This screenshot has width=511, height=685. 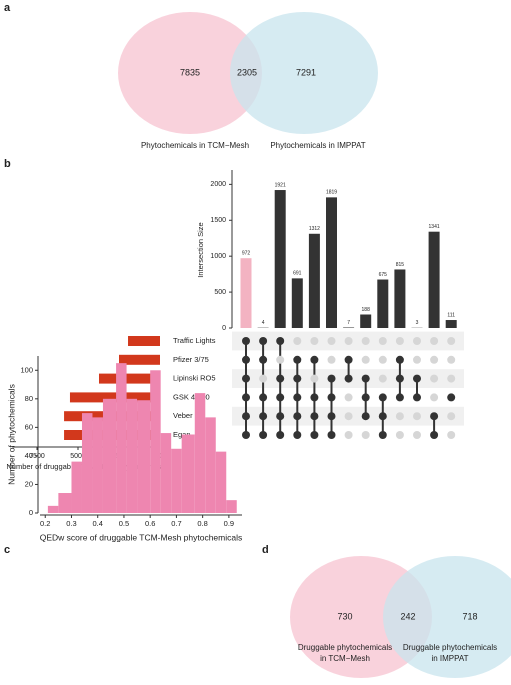 I want to click on panel-label: a, so click(x=7, y=8).